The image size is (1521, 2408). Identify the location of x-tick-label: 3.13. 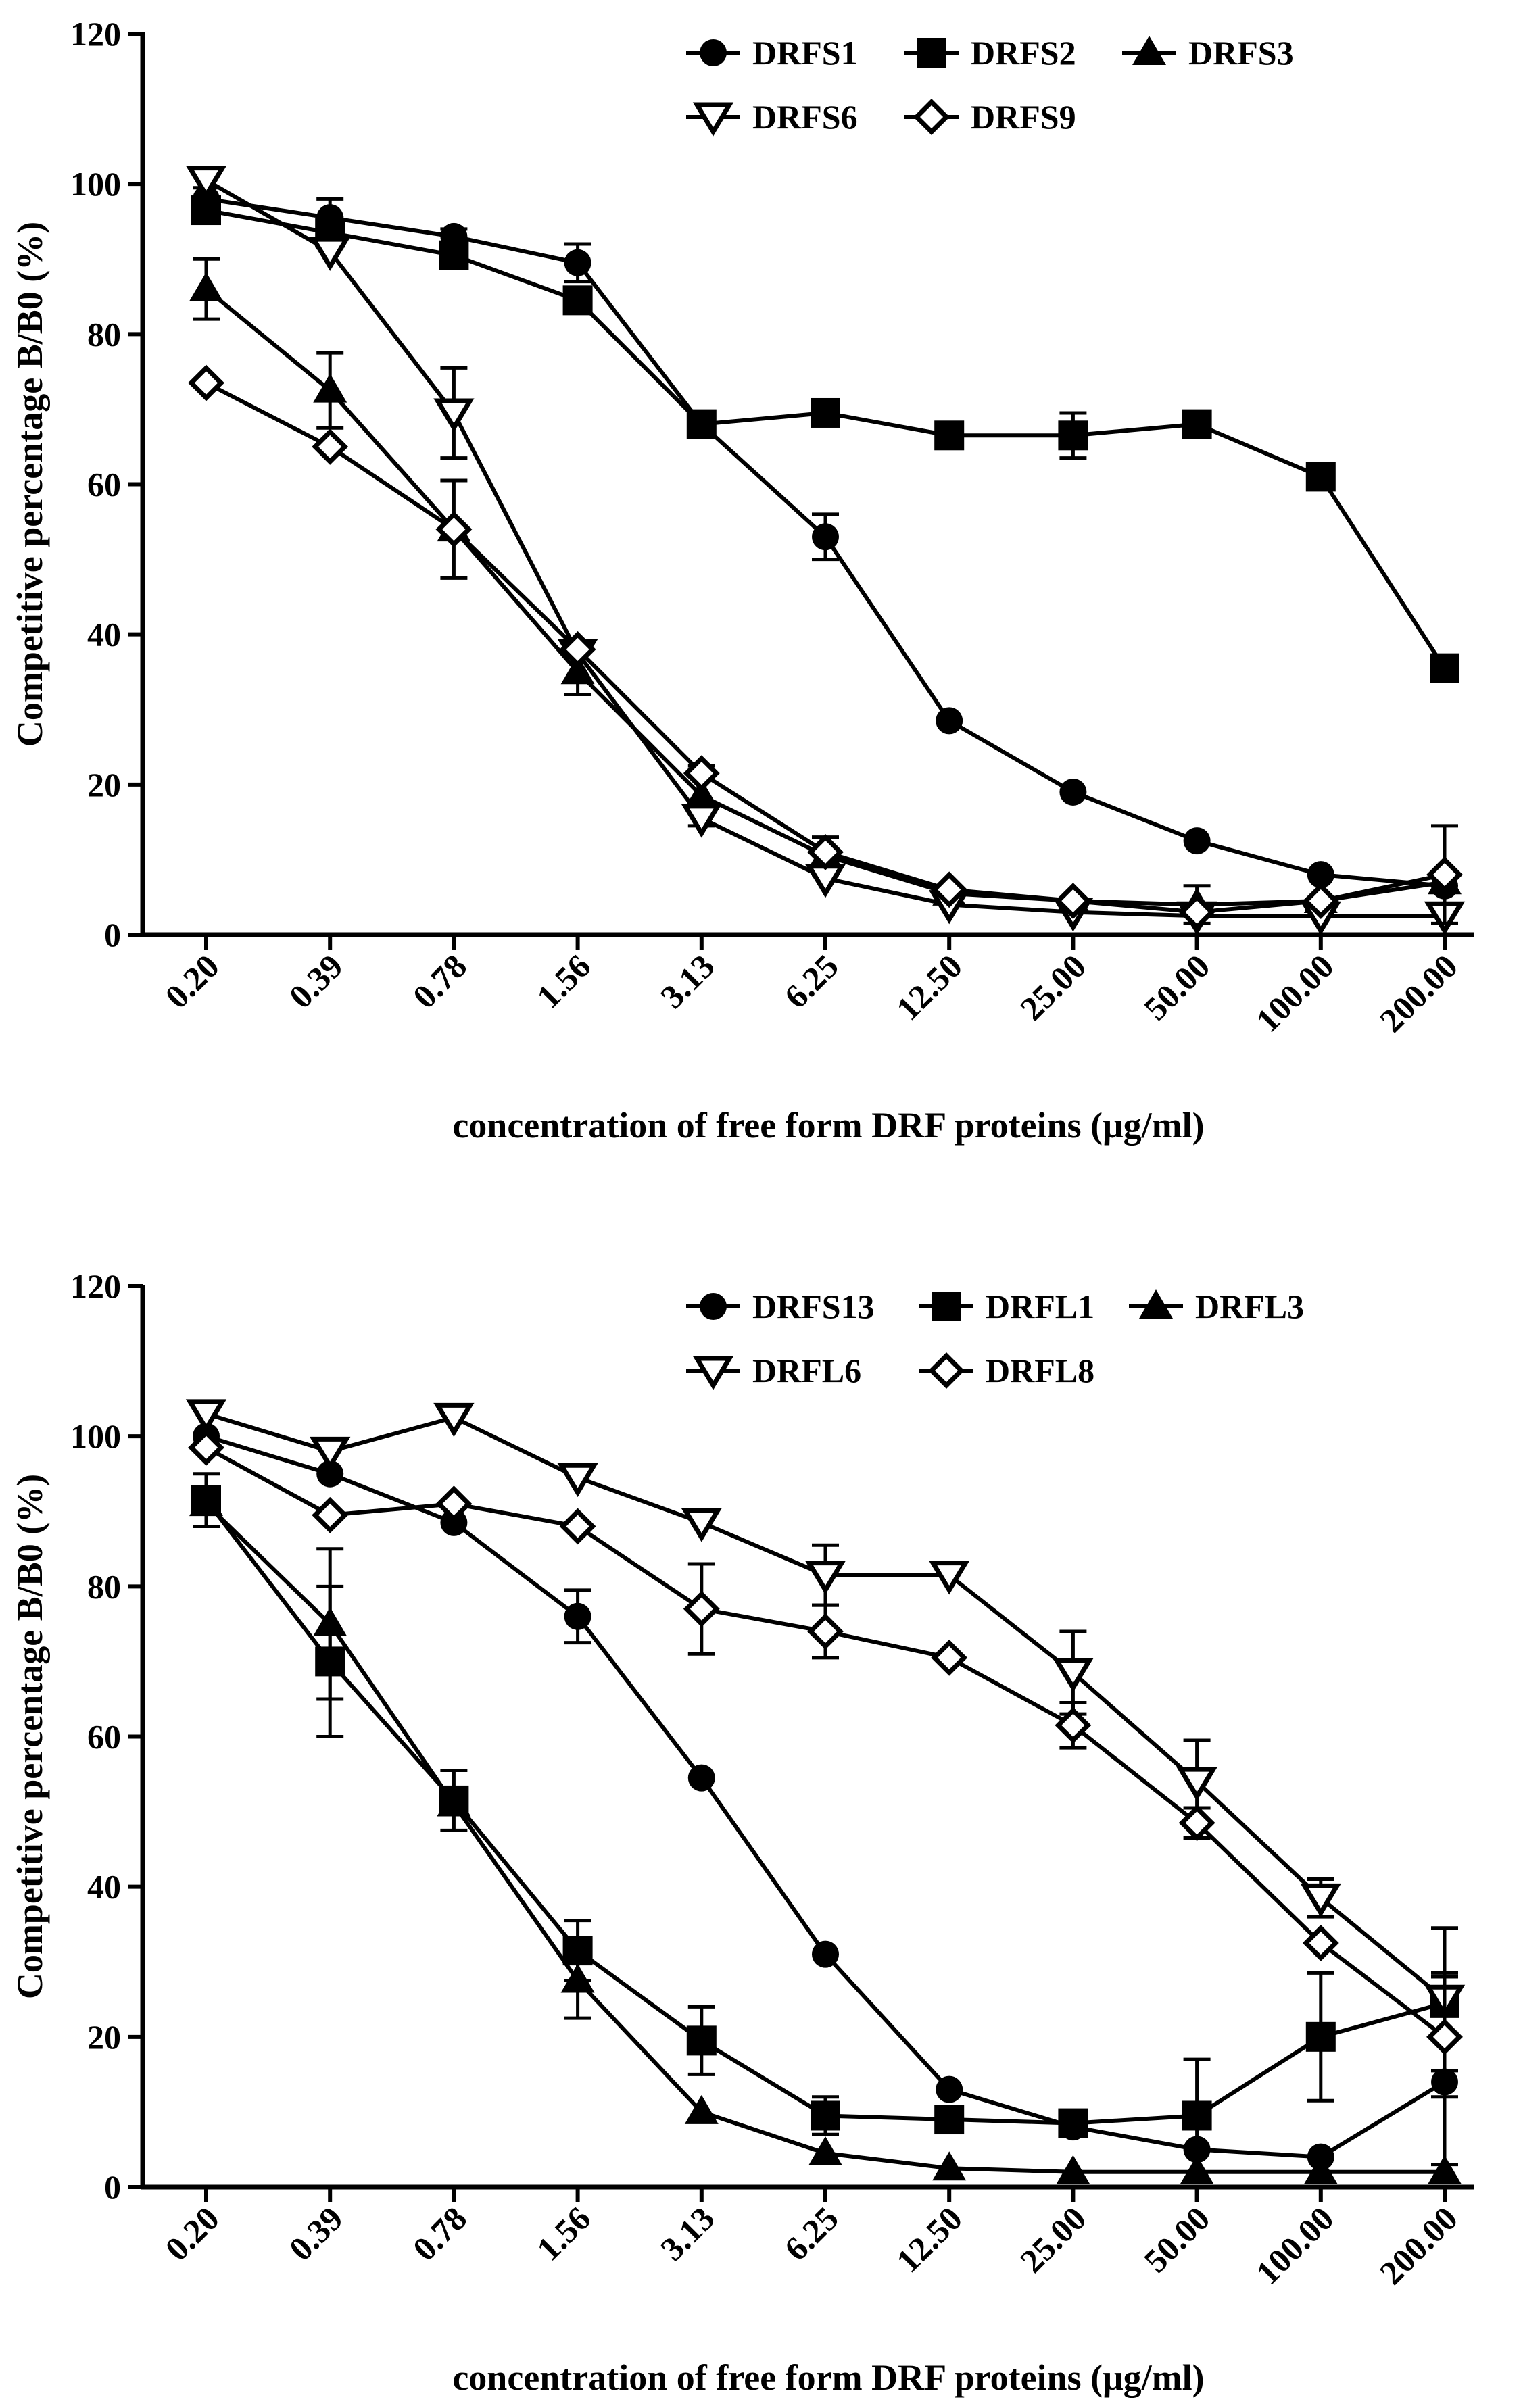
(687, 981).